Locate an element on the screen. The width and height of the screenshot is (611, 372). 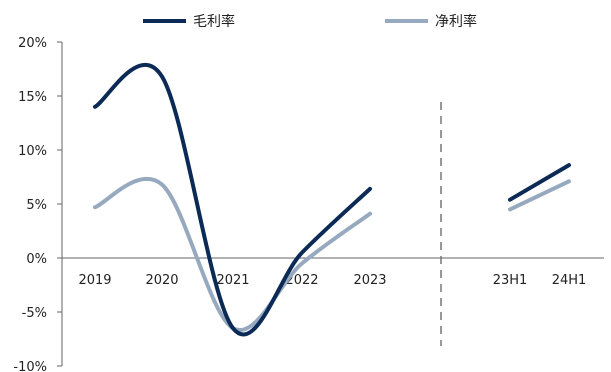
y-tick-label: 5% is located at coordinates (36, 205).